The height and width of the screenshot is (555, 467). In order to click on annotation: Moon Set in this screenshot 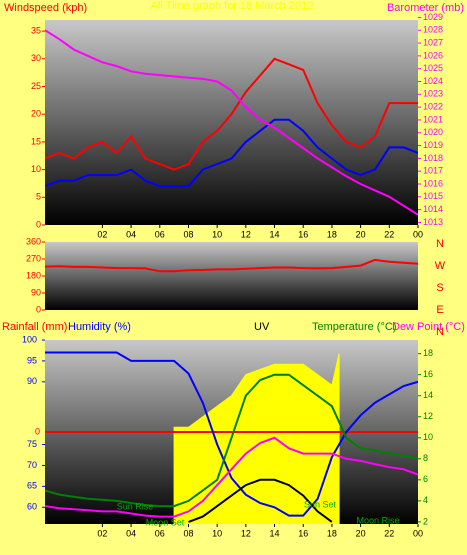, I will do `click(165, 522)`.